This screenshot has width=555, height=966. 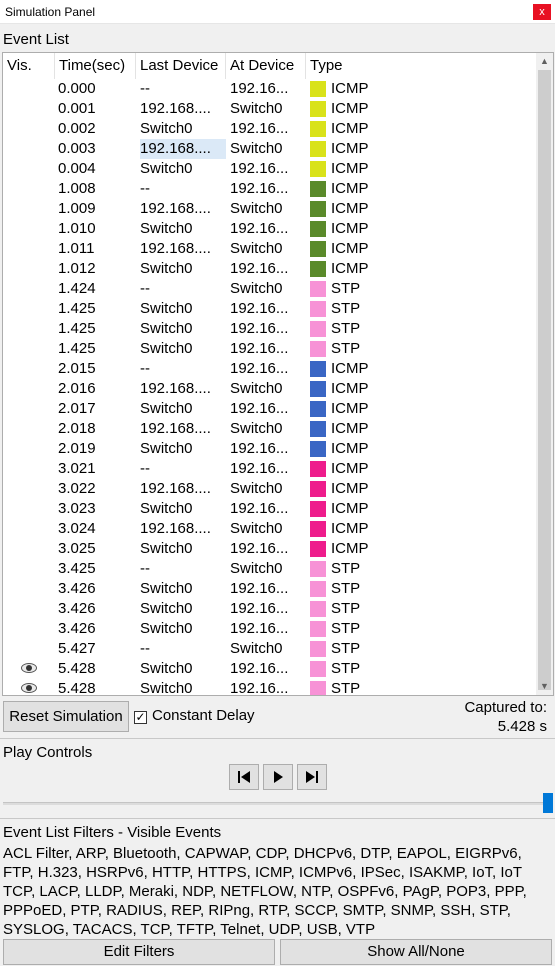 I want to click on vertical-scrollbar: ▲ ▼, so click(x=544, y=374).